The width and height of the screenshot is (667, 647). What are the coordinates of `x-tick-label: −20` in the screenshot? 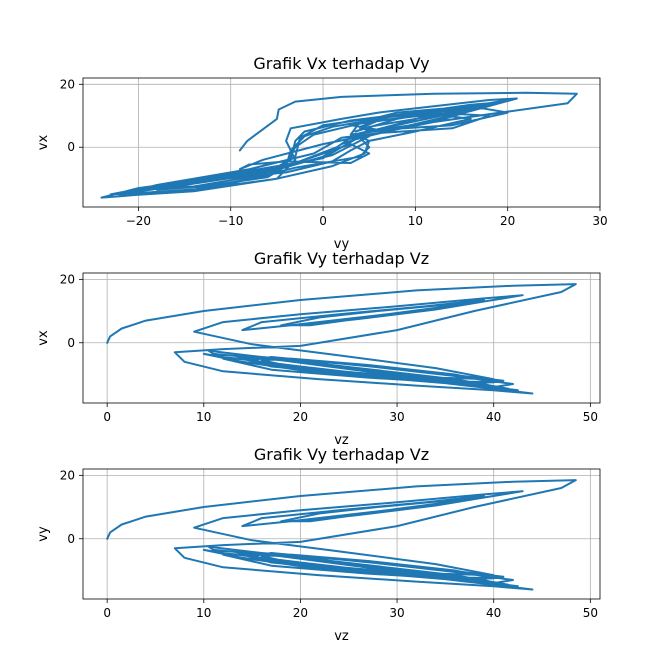 It's located at (138, 221).